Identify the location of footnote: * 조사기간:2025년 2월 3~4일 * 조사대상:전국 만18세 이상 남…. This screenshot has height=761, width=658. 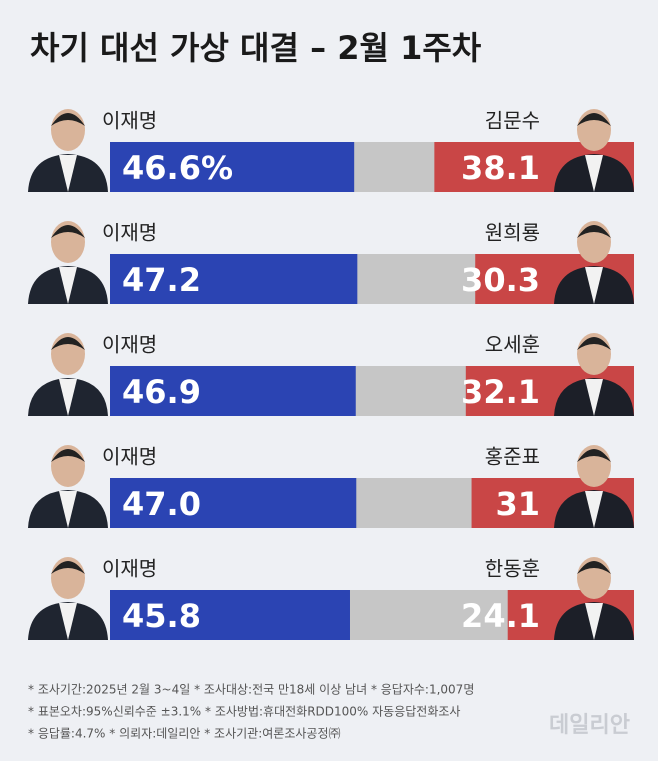
(251, 690).